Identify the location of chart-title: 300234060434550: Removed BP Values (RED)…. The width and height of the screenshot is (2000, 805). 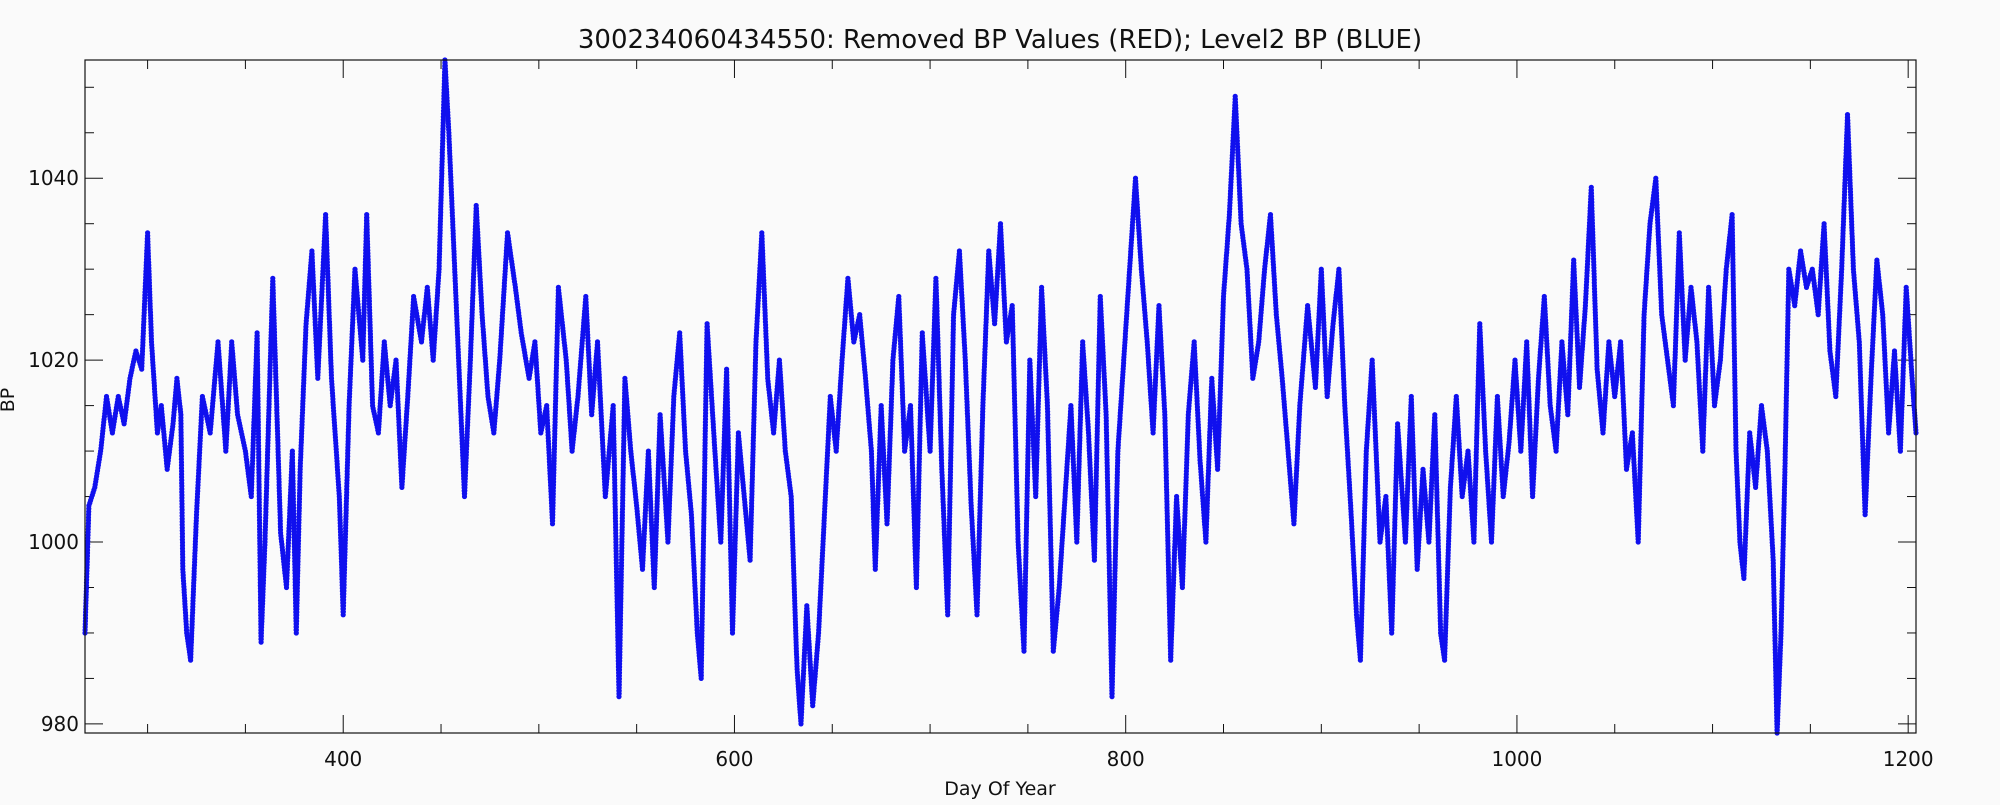
(1000, 40).